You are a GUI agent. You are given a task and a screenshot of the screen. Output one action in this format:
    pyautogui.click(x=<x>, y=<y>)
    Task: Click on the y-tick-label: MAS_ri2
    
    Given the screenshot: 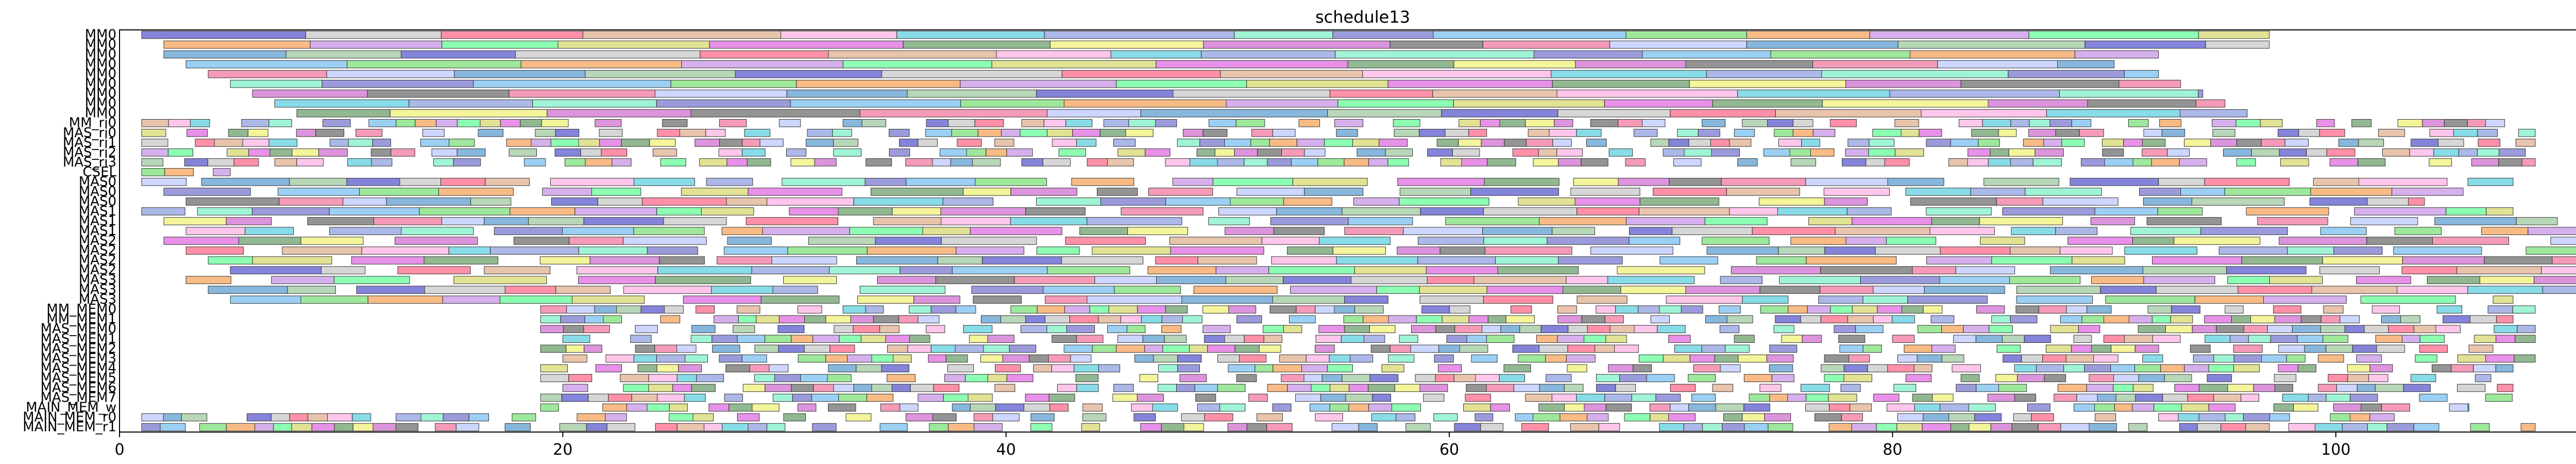 What is the action you would take?
    pyautogui.click(x=89, y=152)
    